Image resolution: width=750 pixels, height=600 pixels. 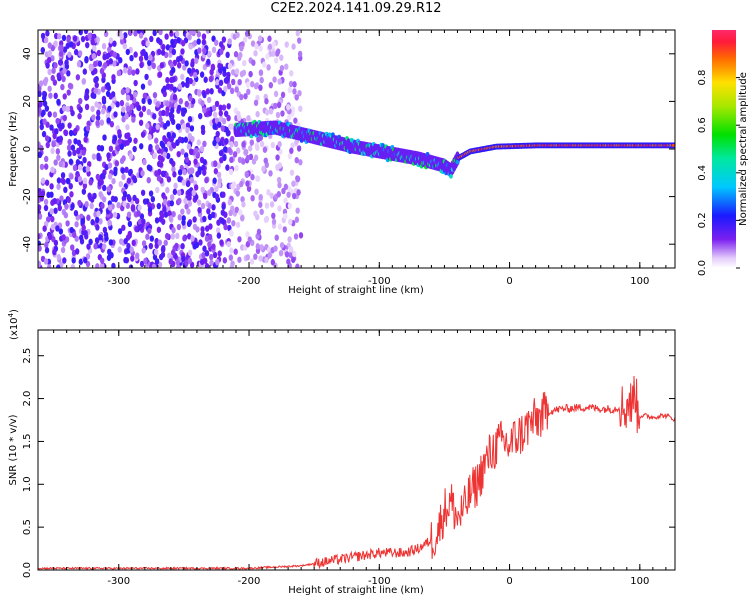 I want to click on spectrogram-y-label: Frequency (Hz), so click(x=13, y=149).